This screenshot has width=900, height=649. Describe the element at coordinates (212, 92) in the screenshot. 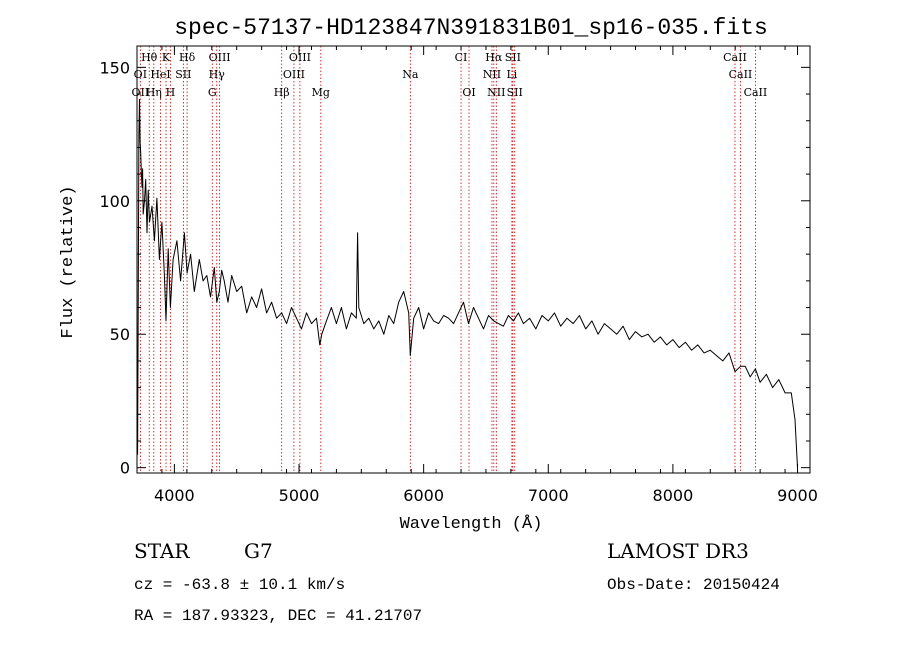

I see `emission-line-label: G` at that location.